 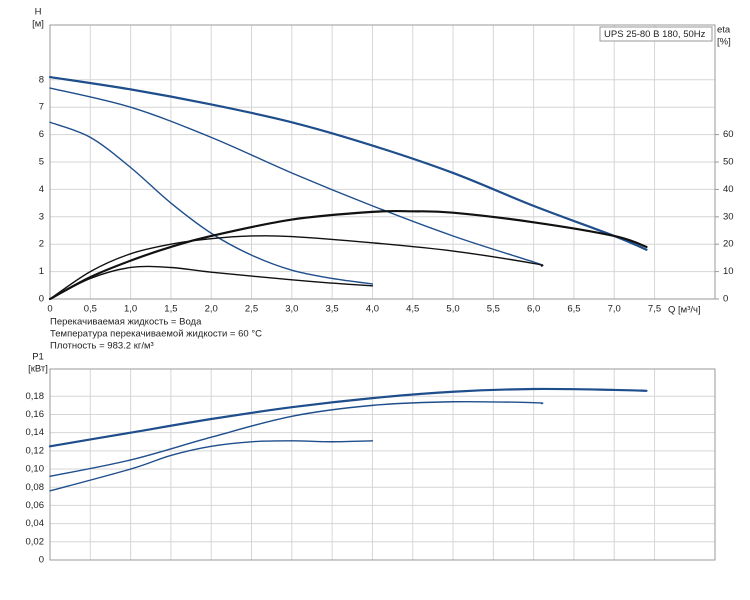 What do you see at coordinates (728, 216) in the screenshot?
I see `y2-tick-label: 30` at bounding box center [728, 216].